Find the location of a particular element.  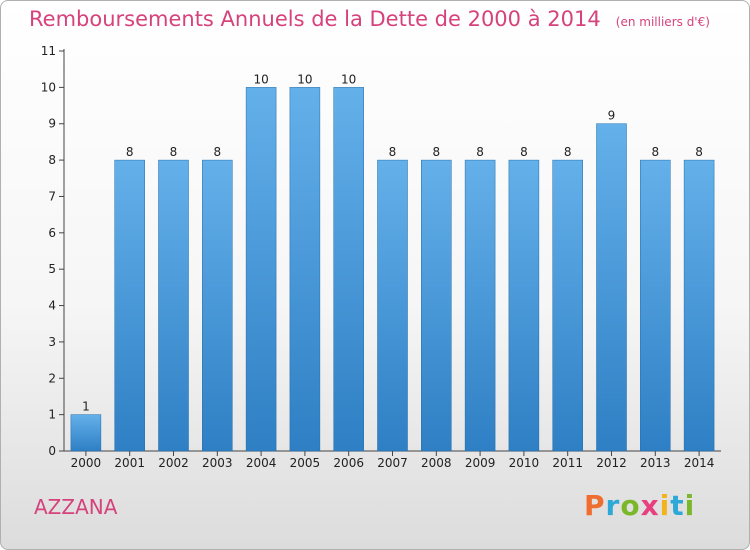

x-tick-label: 2005 is located at coordinates (305, 463).